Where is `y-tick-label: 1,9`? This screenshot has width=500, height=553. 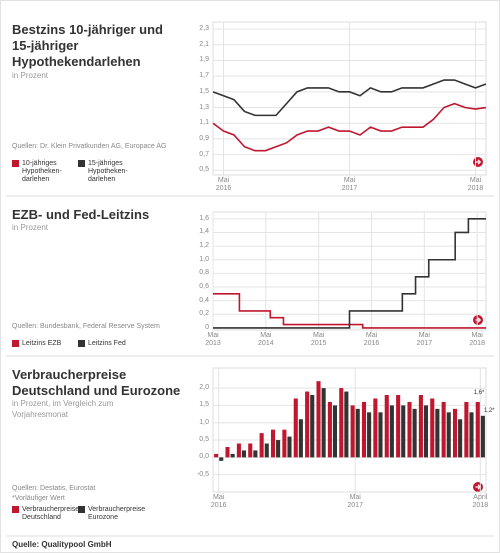
y-tick-label: 1,9 is located at coordinates (204, 60).